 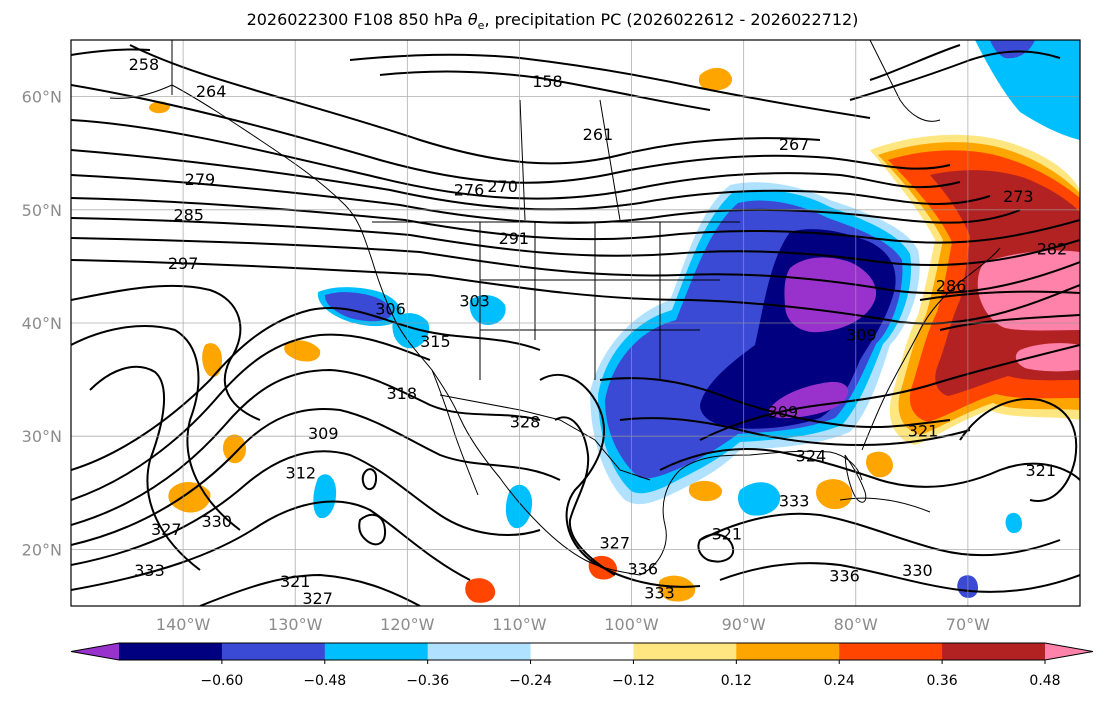 What do you see at coordinates (514, 238) in the screenshot?
I see `contour-label: 291` at bounding box center [514, 238].